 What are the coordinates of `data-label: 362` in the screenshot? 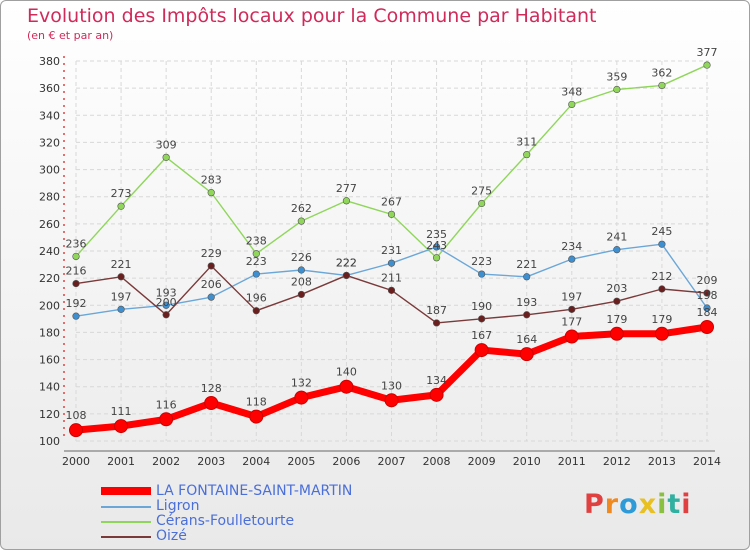 It's located at (661, 72).